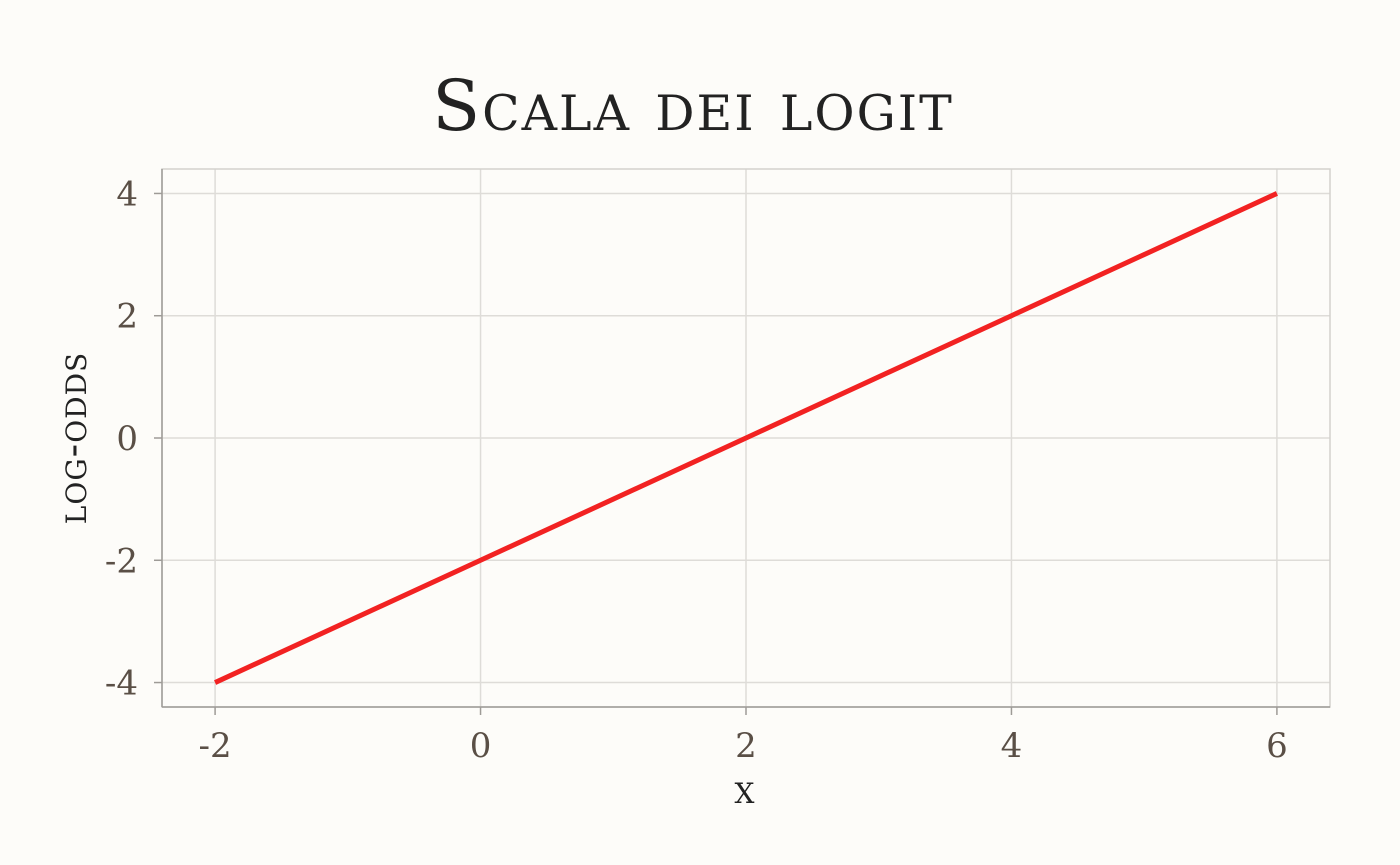  What do you see at coordinates (127, 439) in the screenshot?
I see `y-tick-label: 0` at bounding box center [127, 439].